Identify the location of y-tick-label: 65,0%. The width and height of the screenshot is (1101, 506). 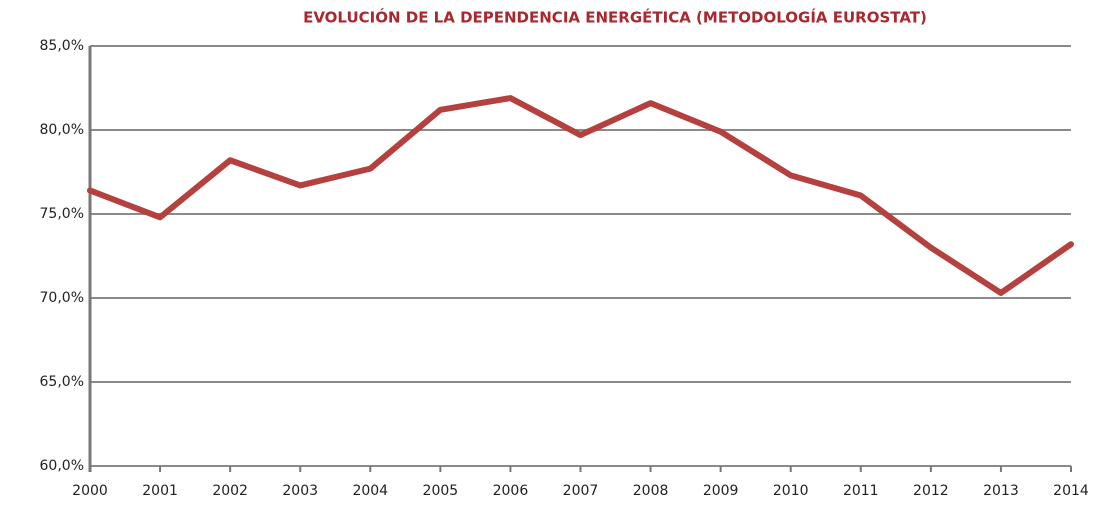
(62, 382).